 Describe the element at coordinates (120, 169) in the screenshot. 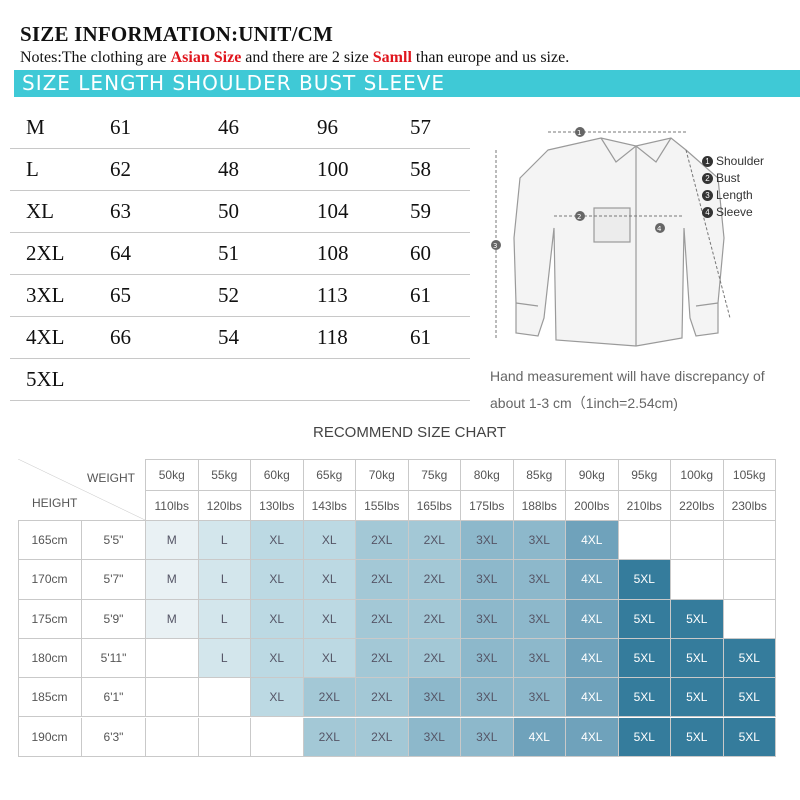

I see `size-value: 62` at that location.